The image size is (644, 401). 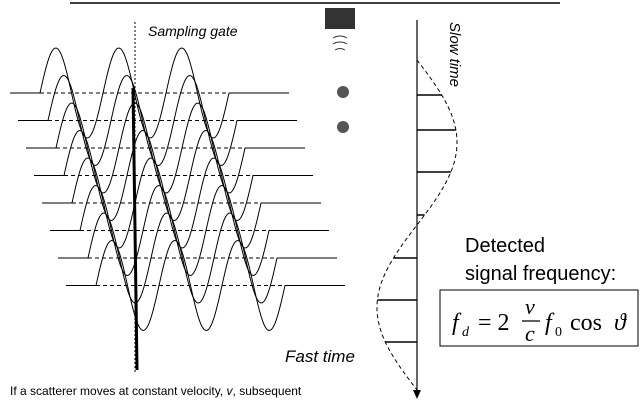 What do you see at coordinates (530, 333) in the screenshot?
I see `formula-symbol: c` at bounding box center [530, 333].